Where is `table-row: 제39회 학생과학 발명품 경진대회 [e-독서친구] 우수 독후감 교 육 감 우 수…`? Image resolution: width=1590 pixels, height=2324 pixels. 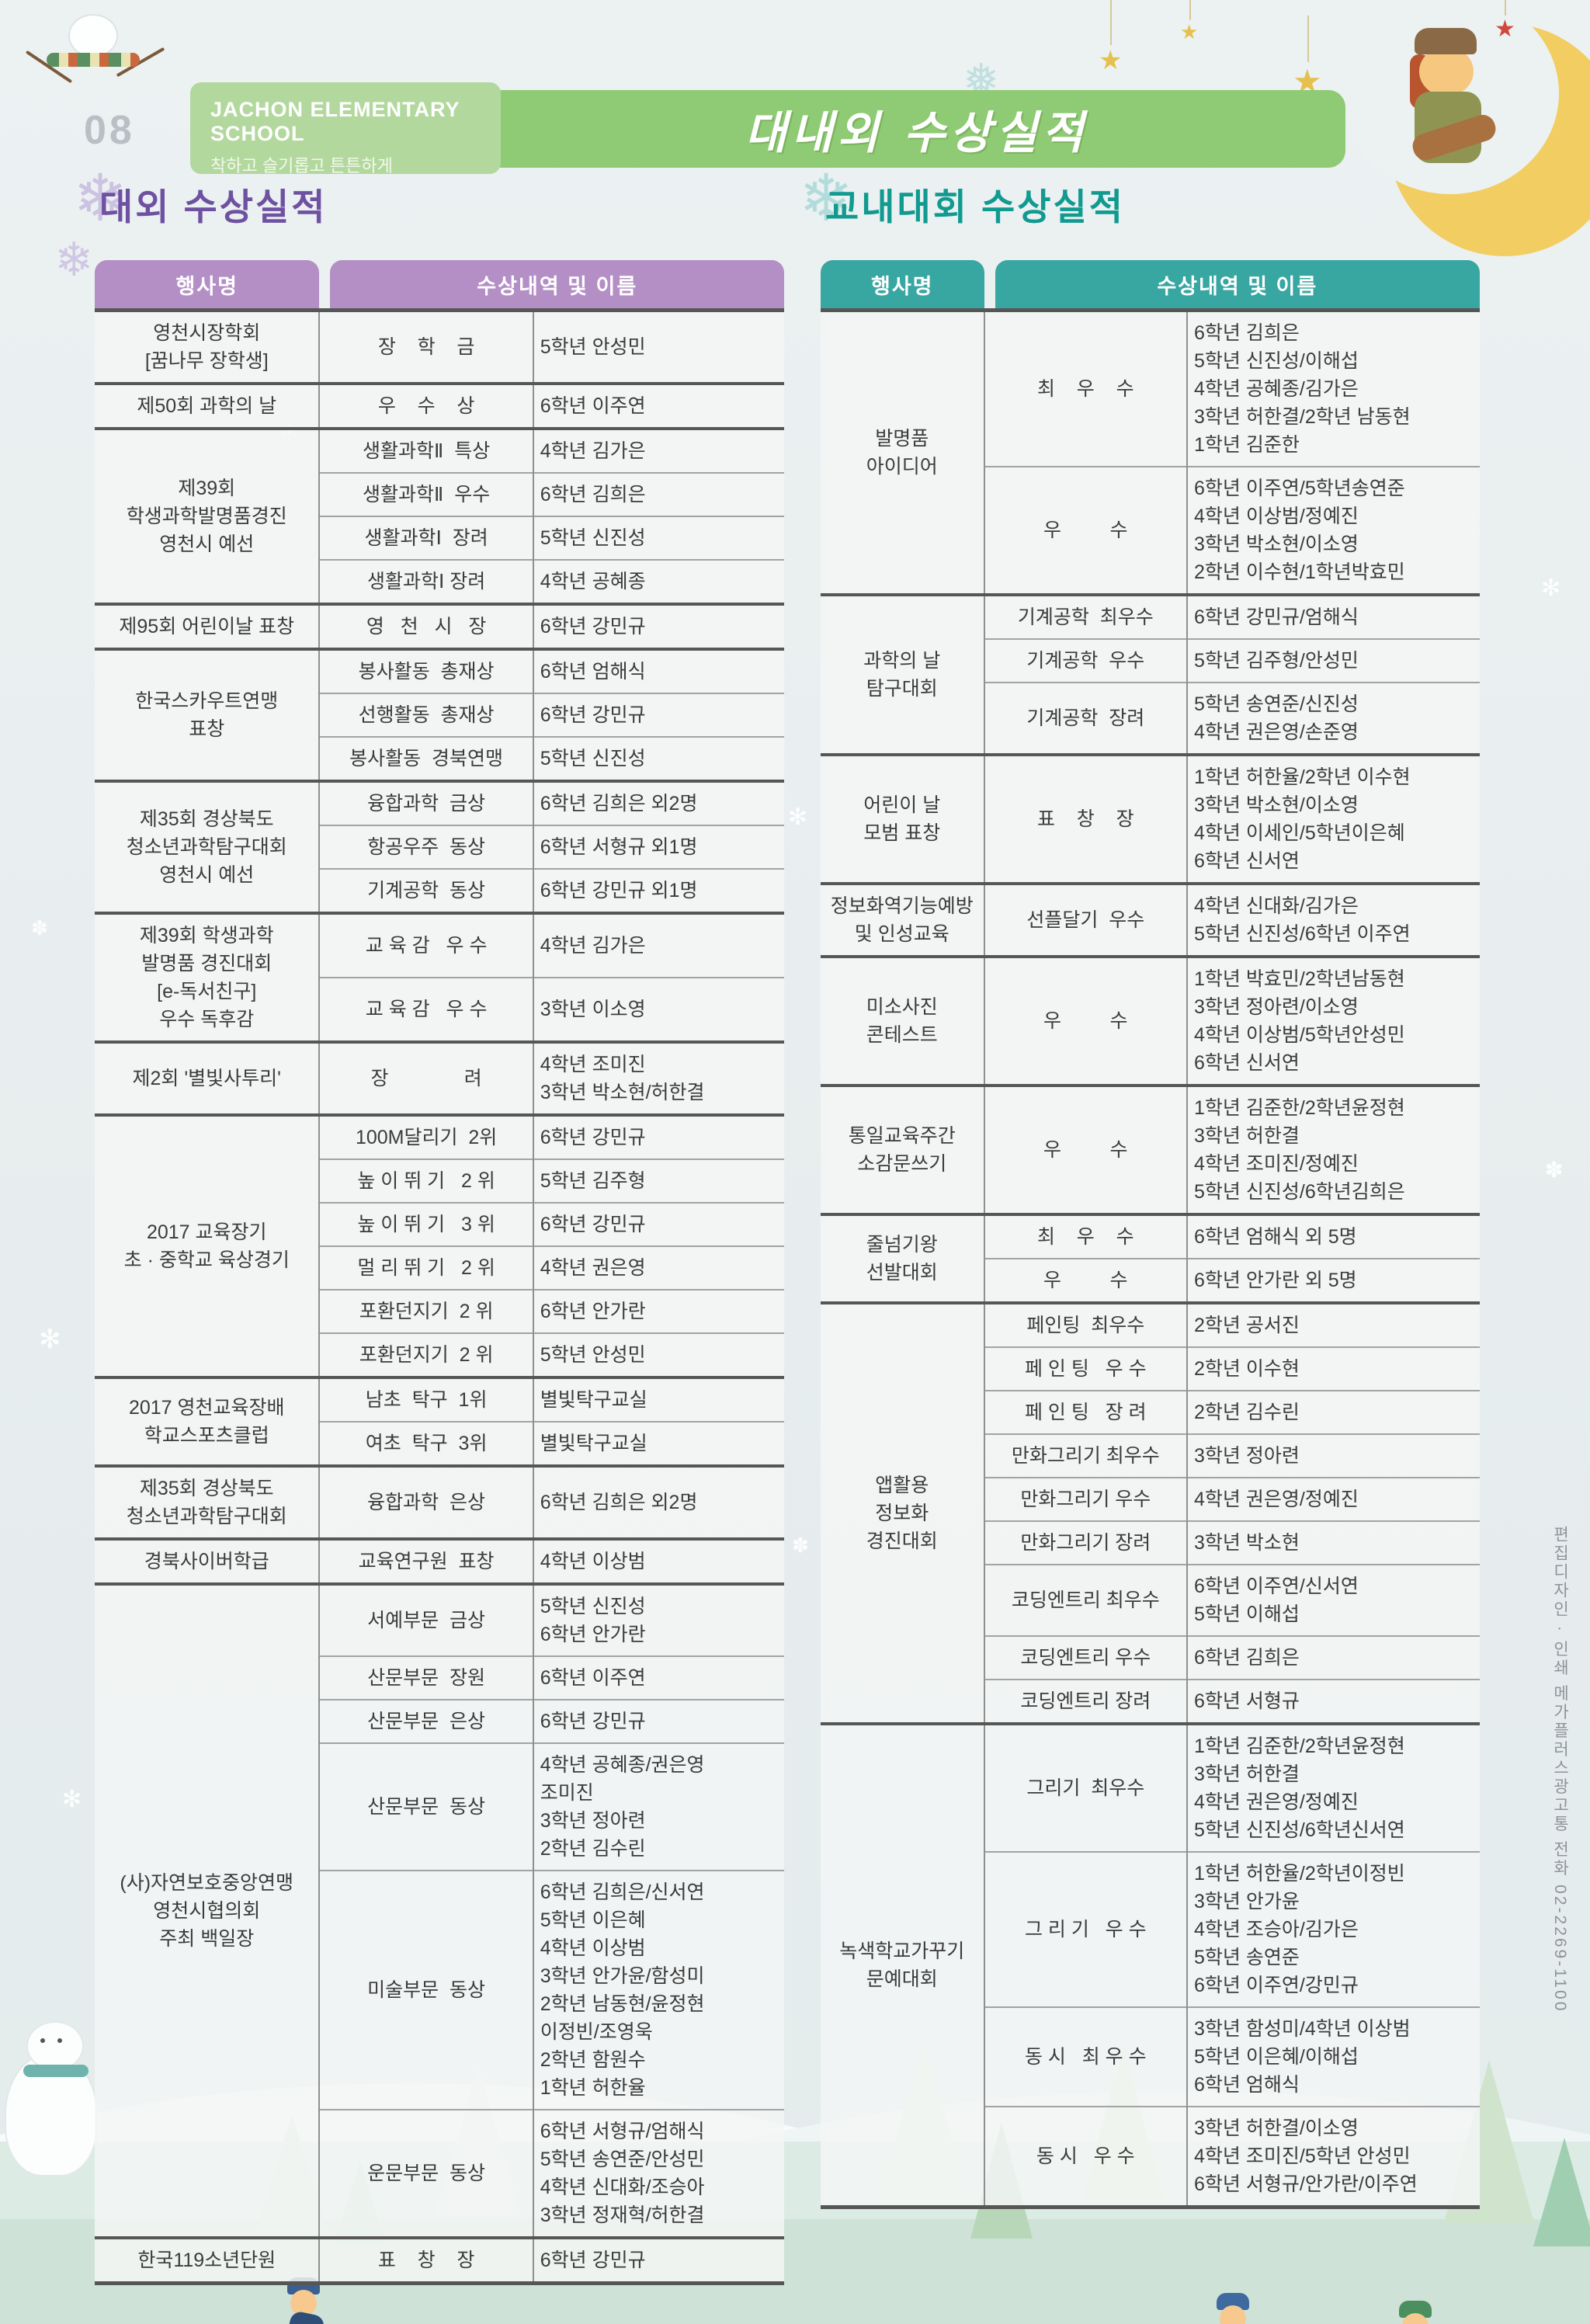
table-row: 제39회 학생과학 발명품 경진대회 [e-독서친구] 우수 독후감 교 육 감 우 수… is located at coordinates (439, 977).